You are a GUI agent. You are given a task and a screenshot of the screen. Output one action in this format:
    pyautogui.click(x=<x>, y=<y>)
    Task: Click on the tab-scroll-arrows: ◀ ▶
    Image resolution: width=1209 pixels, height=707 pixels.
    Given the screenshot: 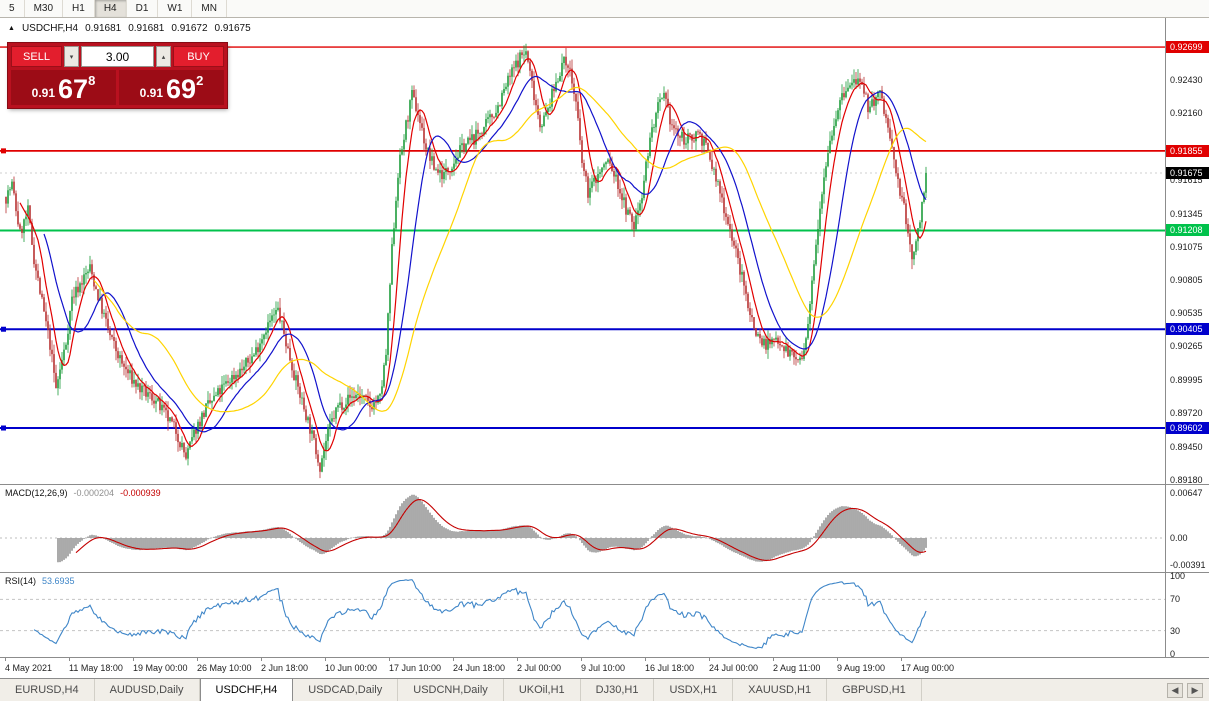 What is the action you would take?
    pyautogui.click(x=1188, y=690)
    